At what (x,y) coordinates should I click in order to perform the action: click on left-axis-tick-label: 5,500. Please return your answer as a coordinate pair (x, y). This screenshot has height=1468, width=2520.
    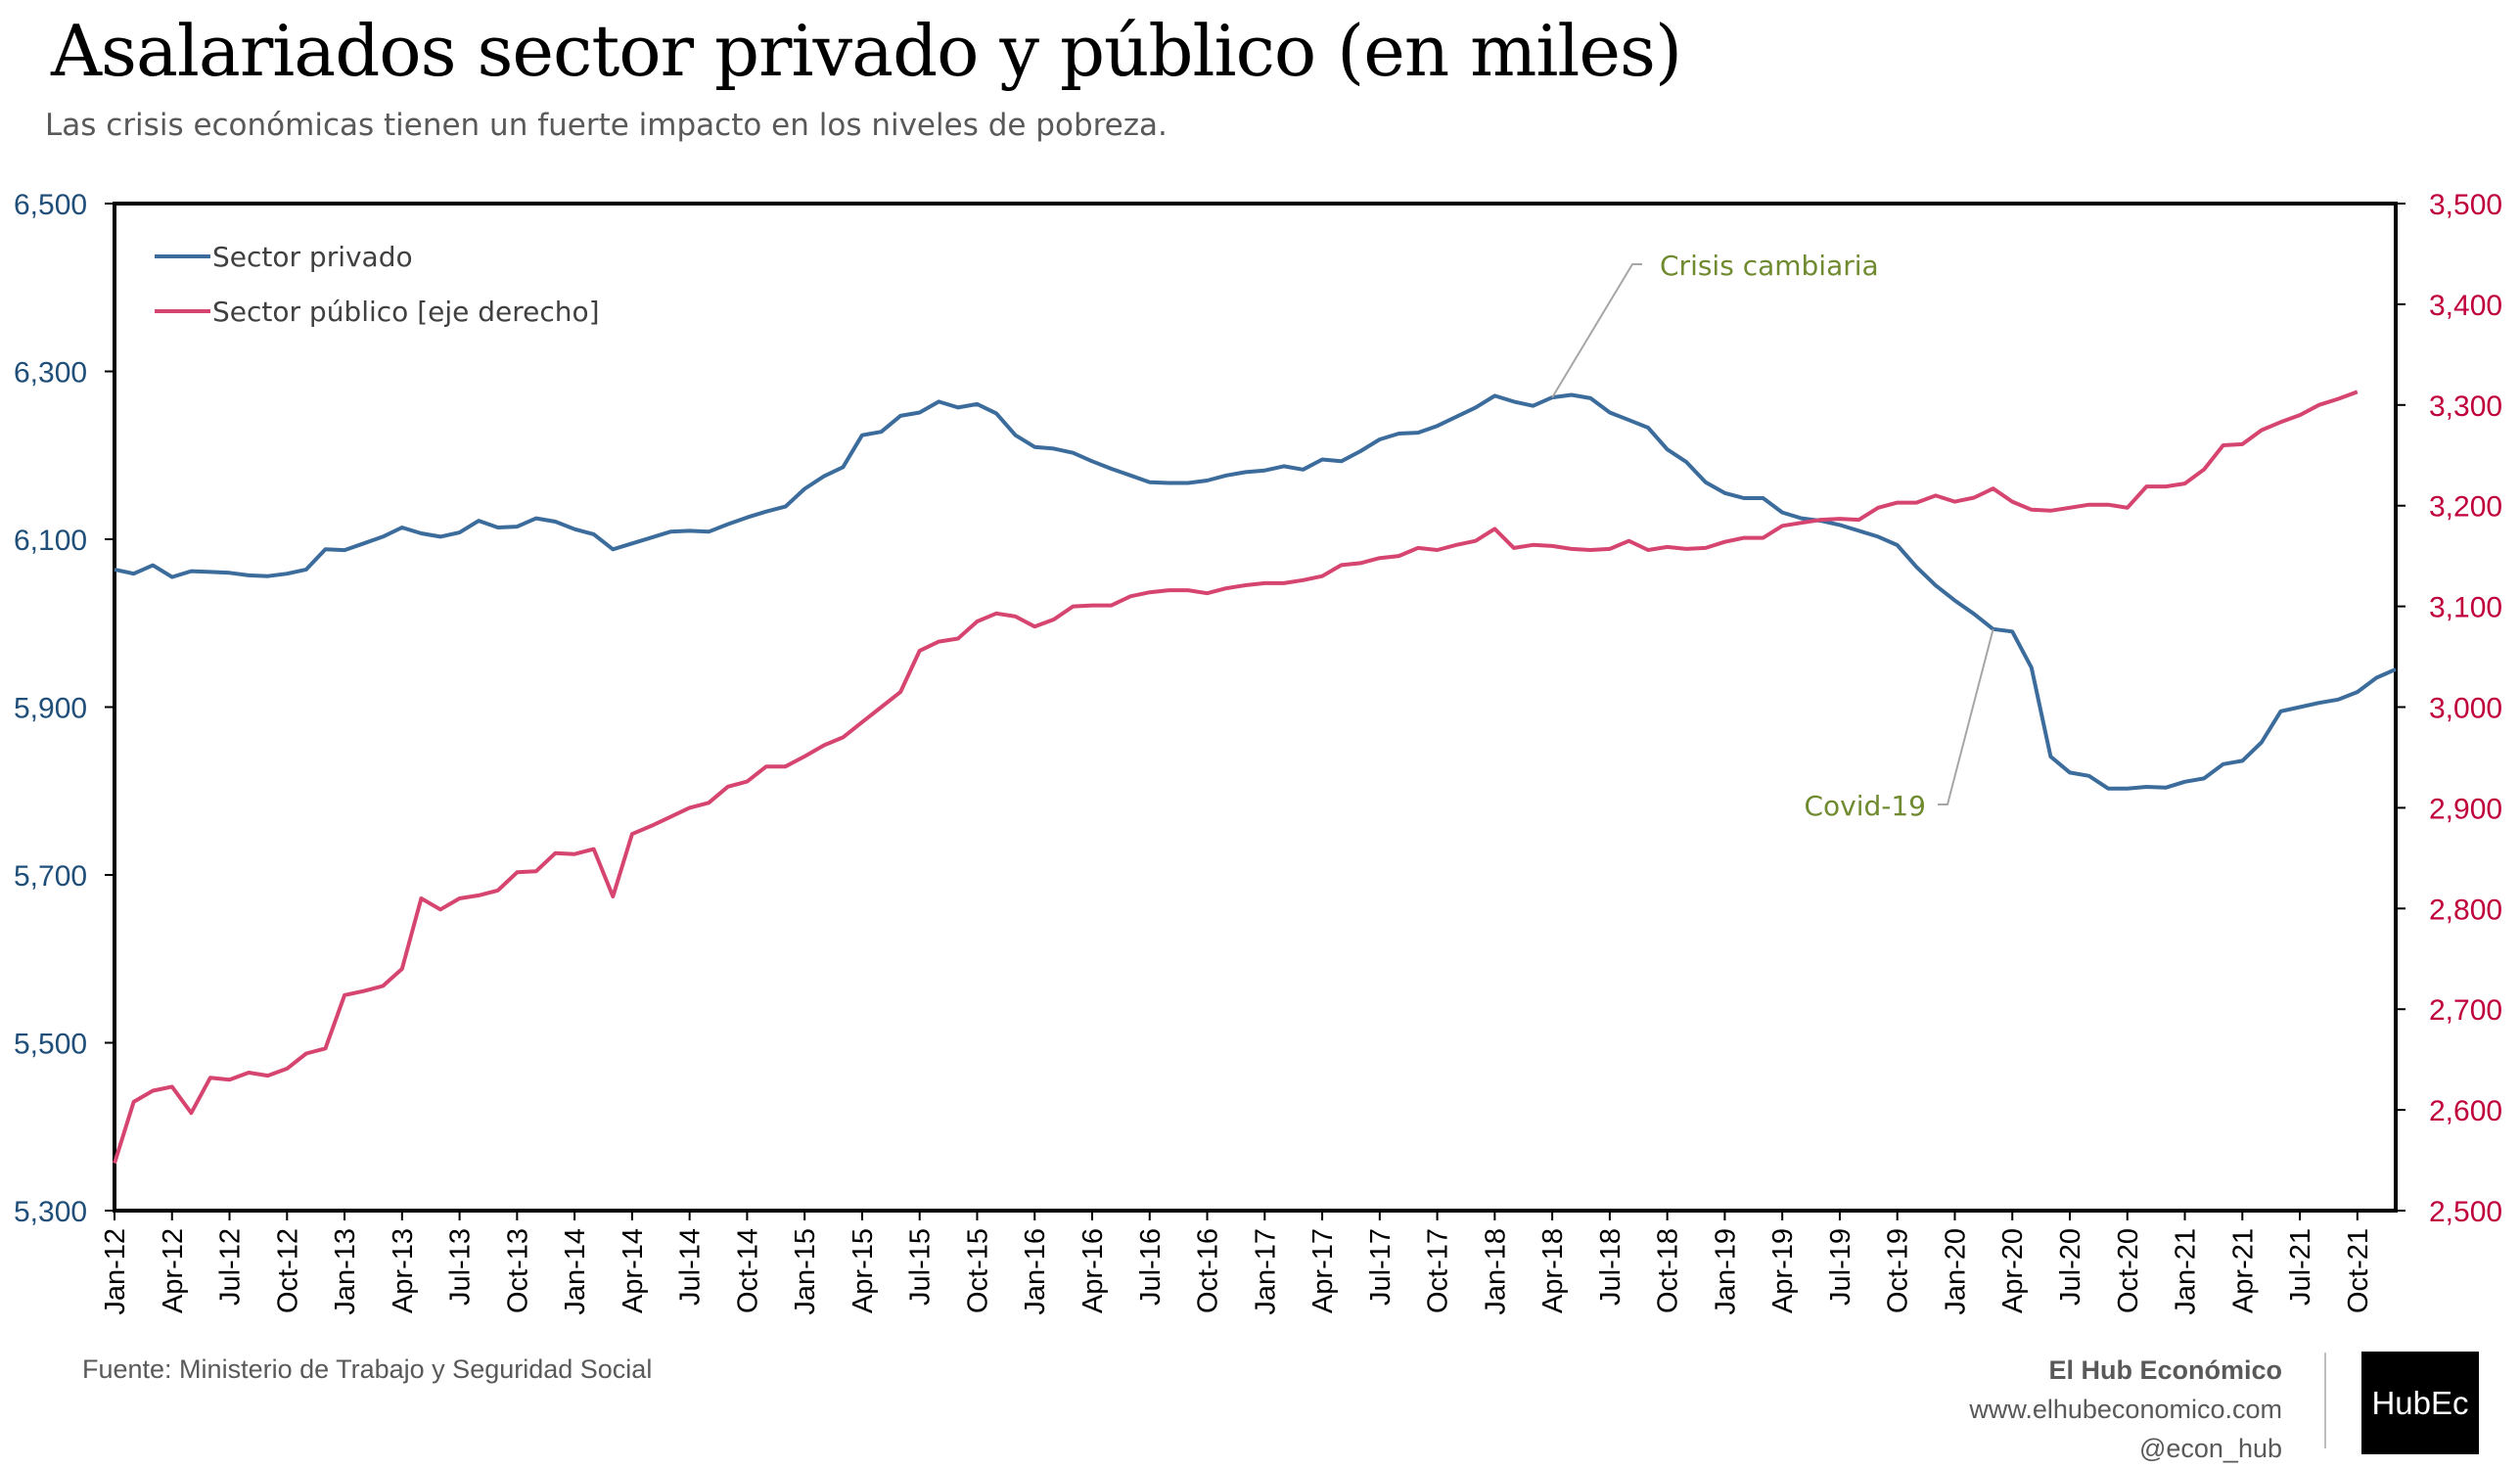
    Looking at the image, I should click on (50, 1045).